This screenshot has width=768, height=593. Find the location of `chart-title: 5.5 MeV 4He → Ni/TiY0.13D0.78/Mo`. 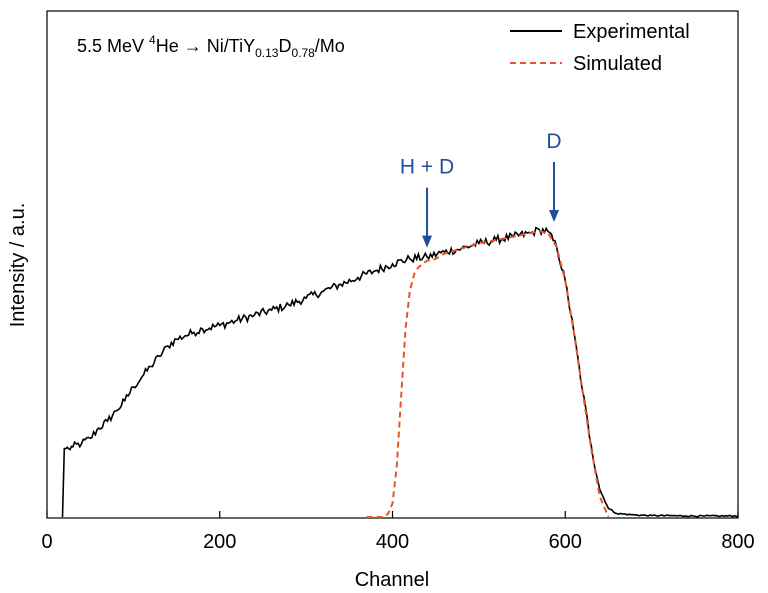

chart-title: 5.5 MeV 4He → Ni/TiY0.13D0.78/Mo is located at coordinates (211, 46).